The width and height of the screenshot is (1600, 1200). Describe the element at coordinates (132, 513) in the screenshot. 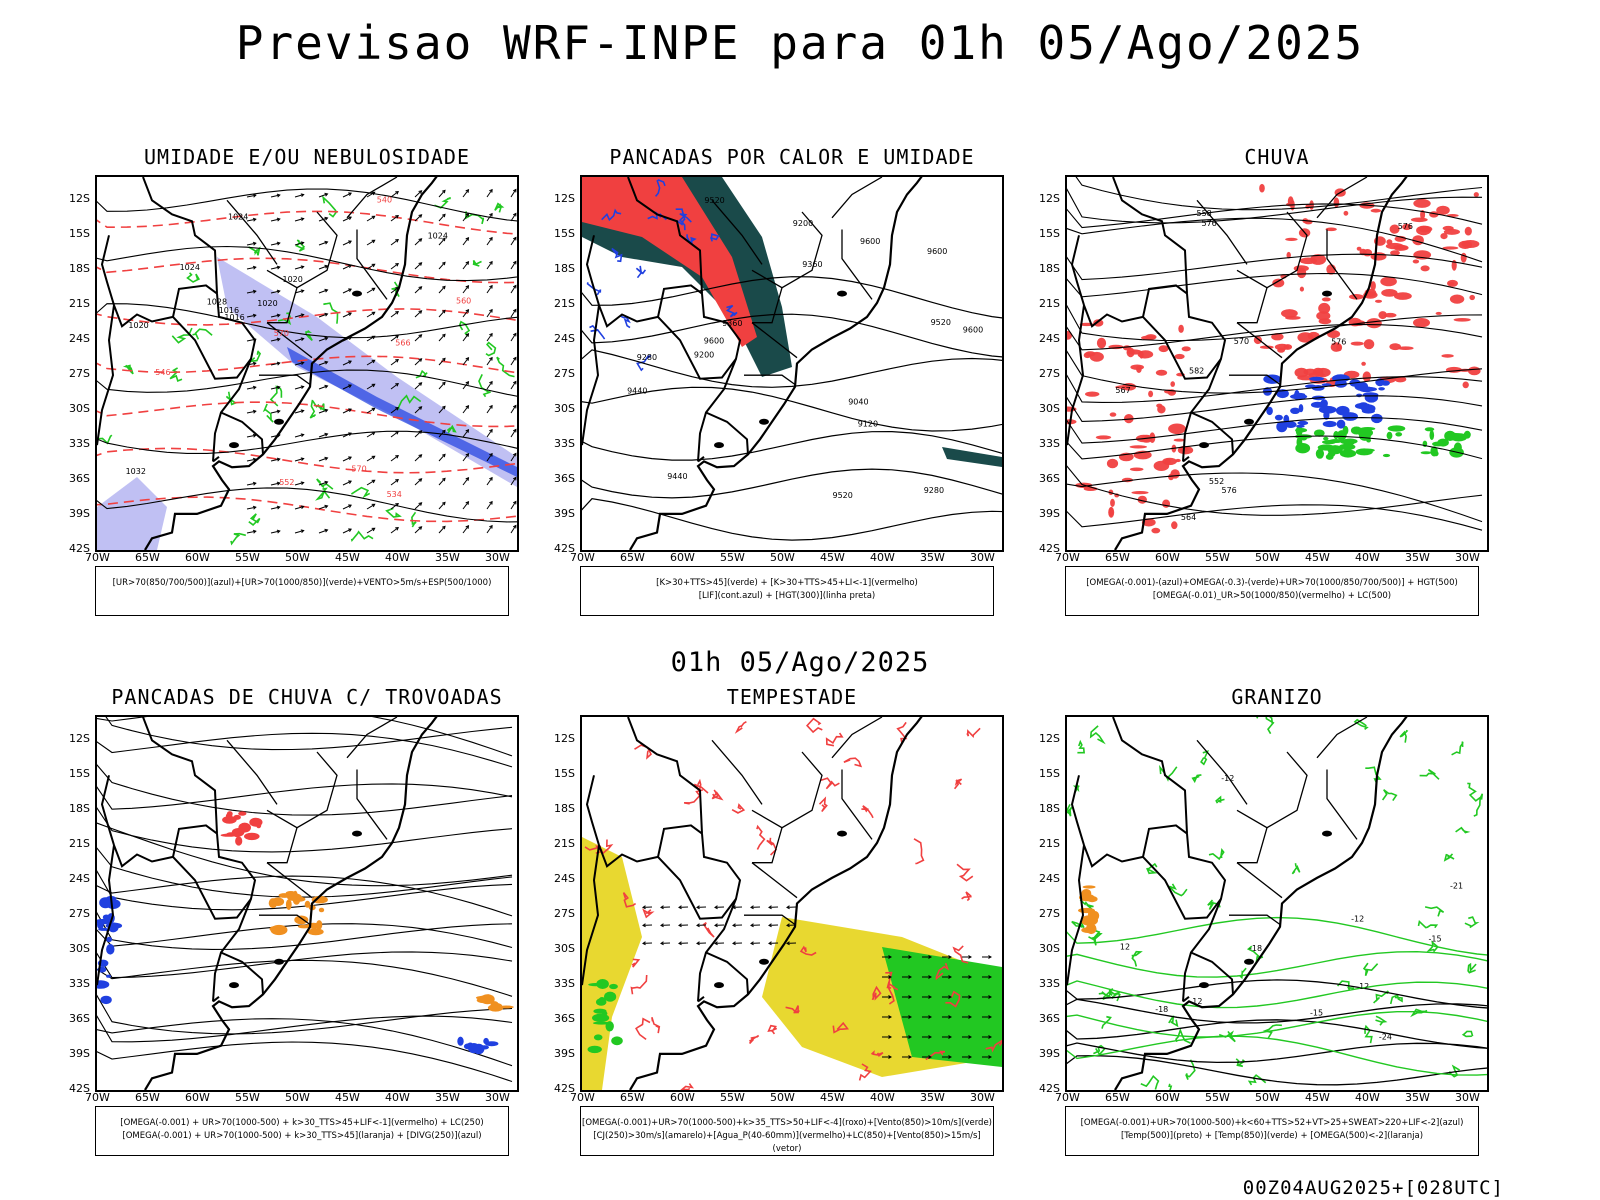

I see `humidity-mid-level-area` at that location.